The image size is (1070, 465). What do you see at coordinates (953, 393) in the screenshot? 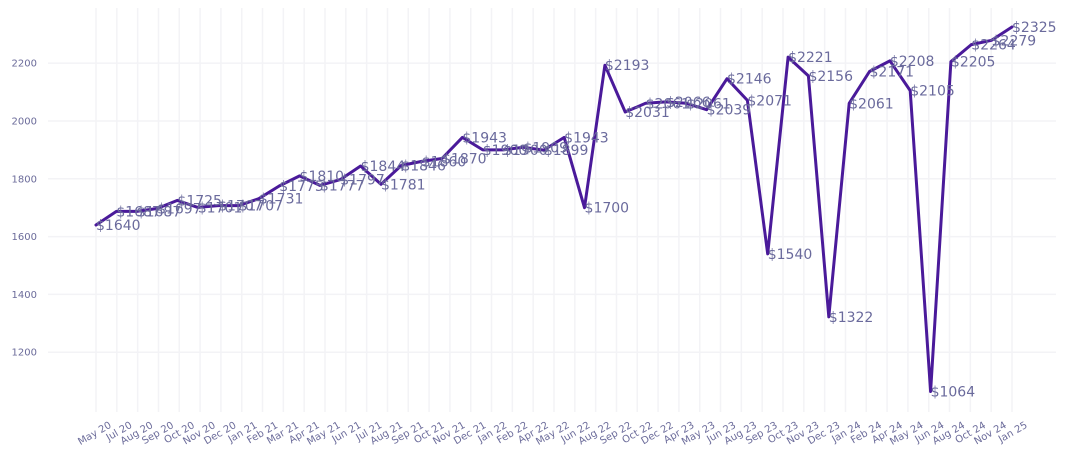
I see `data-label: $1064` at bounding box center [953, 393].